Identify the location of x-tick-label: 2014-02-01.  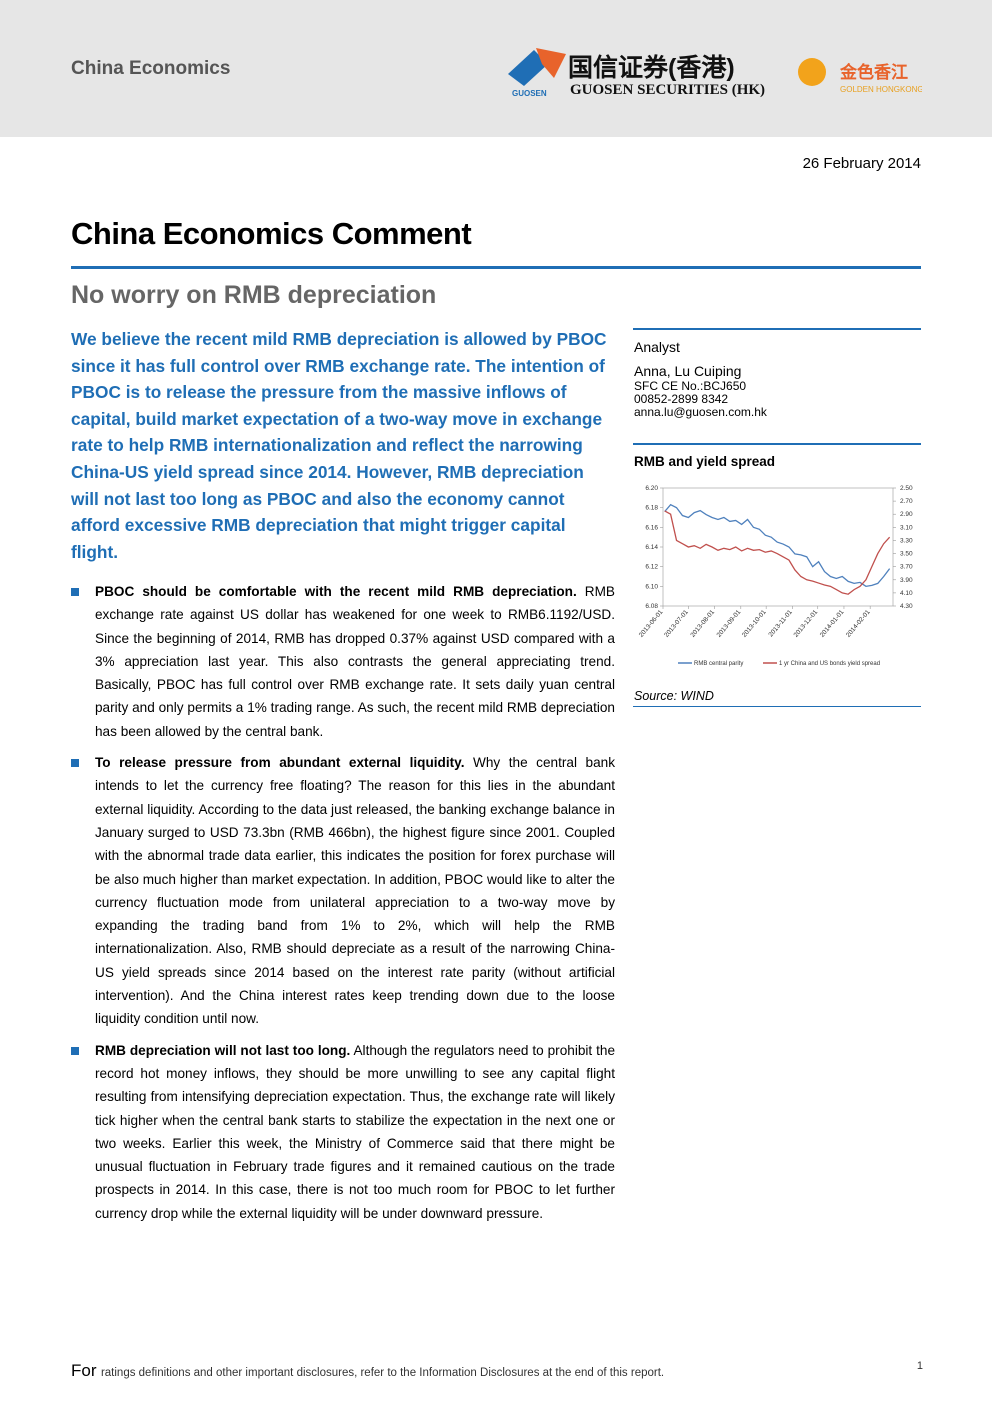
(858, 623).